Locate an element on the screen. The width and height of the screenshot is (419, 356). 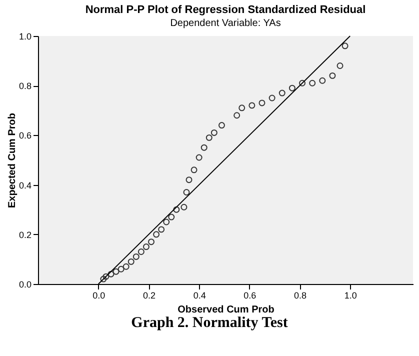
x-axis-title: Observed Cum Prob is located at coordinates (226, 310).